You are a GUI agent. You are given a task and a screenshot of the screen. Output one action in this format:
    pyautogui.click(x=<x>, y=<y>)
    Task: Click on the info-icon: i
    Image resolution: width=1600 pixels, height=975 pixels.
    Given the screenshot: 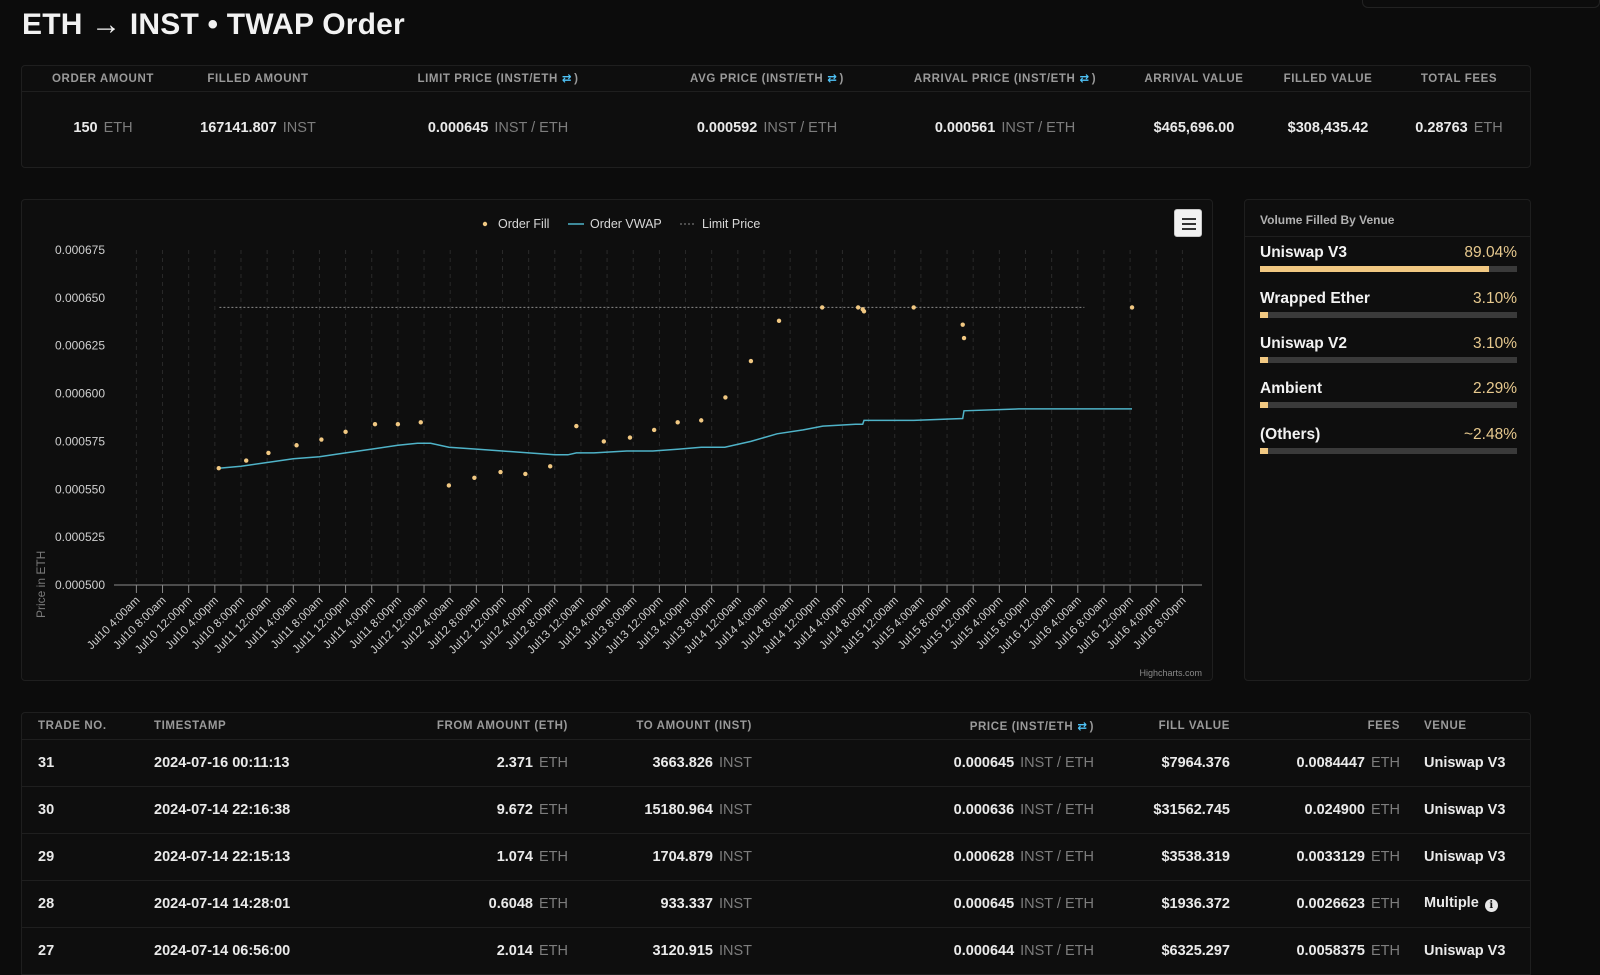 What is the action you would take?
    pyautogui.click(x=1491, y=905)
    